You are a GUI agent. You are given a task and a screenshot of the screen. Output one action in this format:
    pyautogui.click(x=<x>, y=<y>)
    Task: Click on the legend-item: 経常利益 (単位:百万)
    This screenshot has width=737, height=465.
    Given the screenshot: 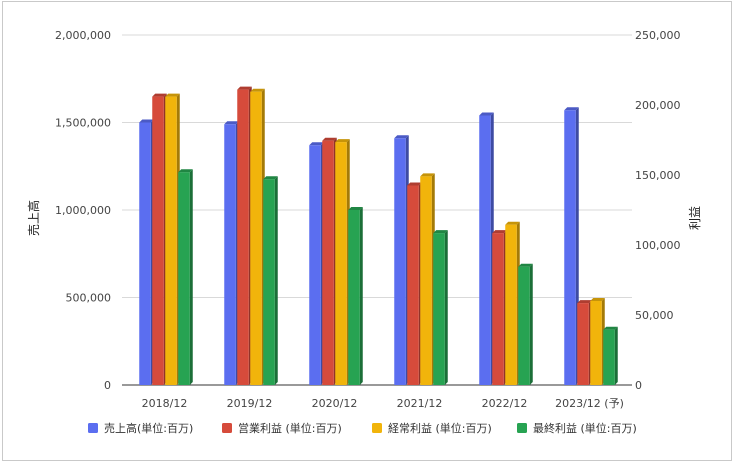 What is the action you would take?
    pyautogui.click(x=432, y=428)
    